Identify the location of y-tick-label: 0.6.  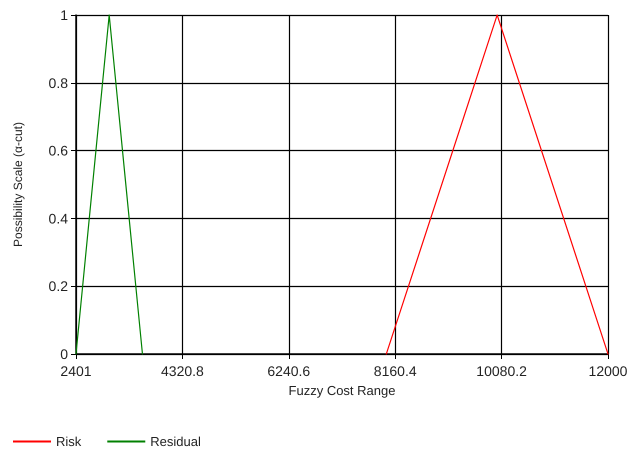
(58, 150).